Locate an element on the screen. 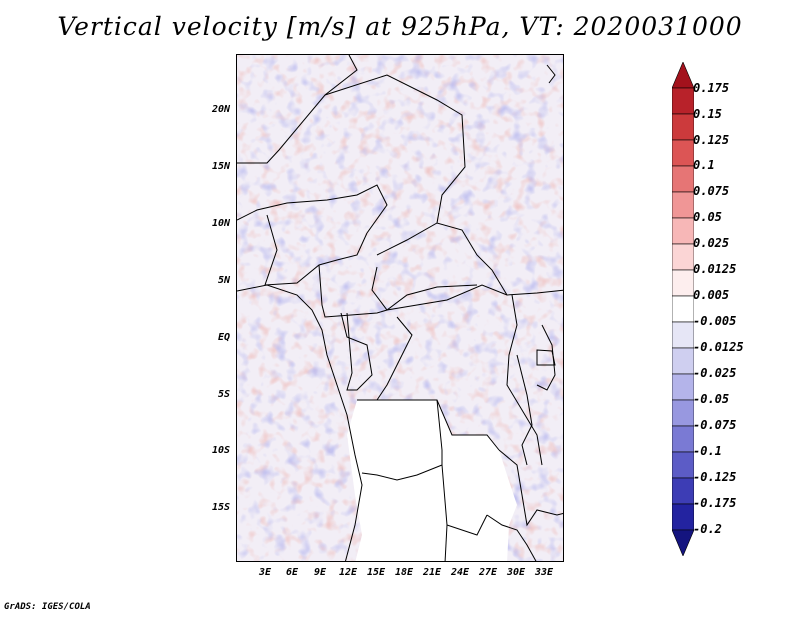 The height and width of the screenshot is (618, 800). lon-label-18e: 18E is located at coordinates (404, 572).